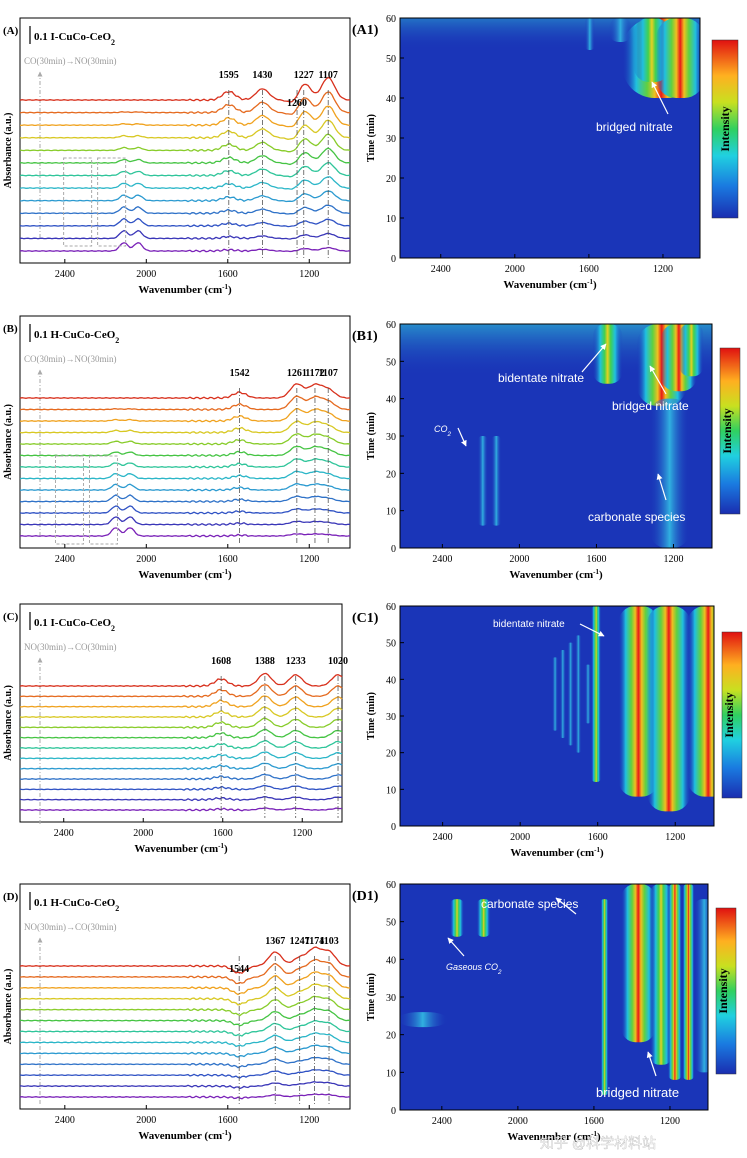 Image resolution: width=747 pixels, height=1158 pixels. Describe the element at coordinates (554, 989) in the screenshot. I see `heatmap-bands` at that location.